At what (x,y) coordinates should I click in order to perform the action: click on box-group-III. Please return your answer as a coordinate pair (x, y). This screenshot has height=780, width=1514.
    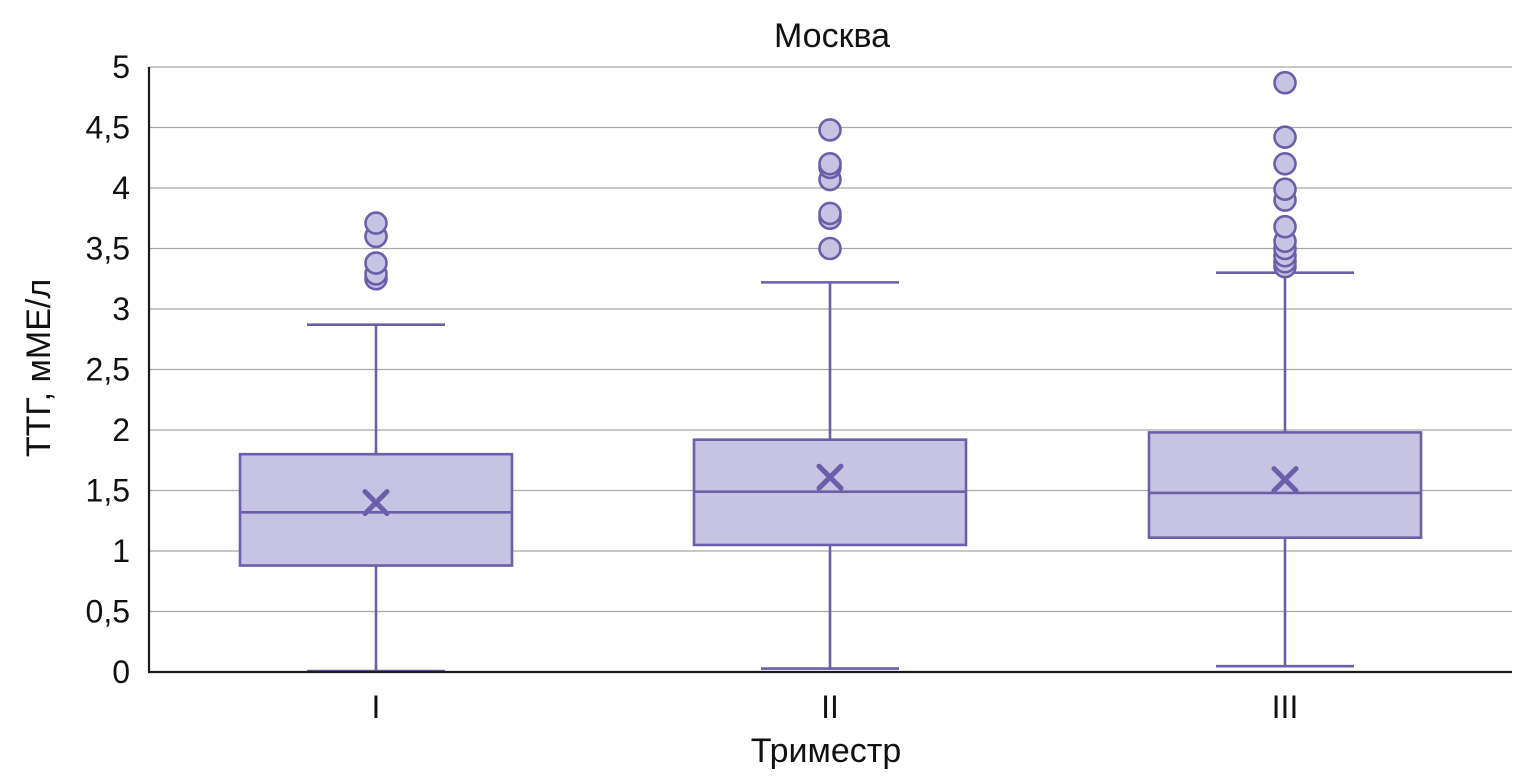
    Looking at the image, I should click on (1285, 369).